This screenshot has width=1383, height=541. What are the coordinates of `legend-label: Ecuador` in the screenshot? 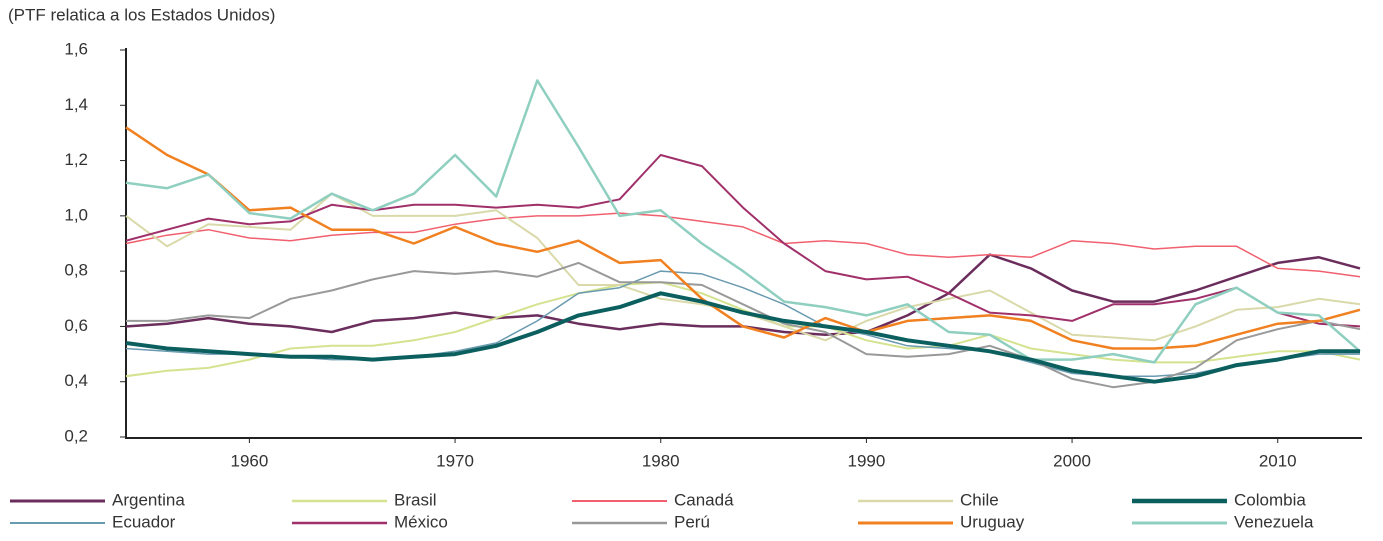 It's located at (144, 521).